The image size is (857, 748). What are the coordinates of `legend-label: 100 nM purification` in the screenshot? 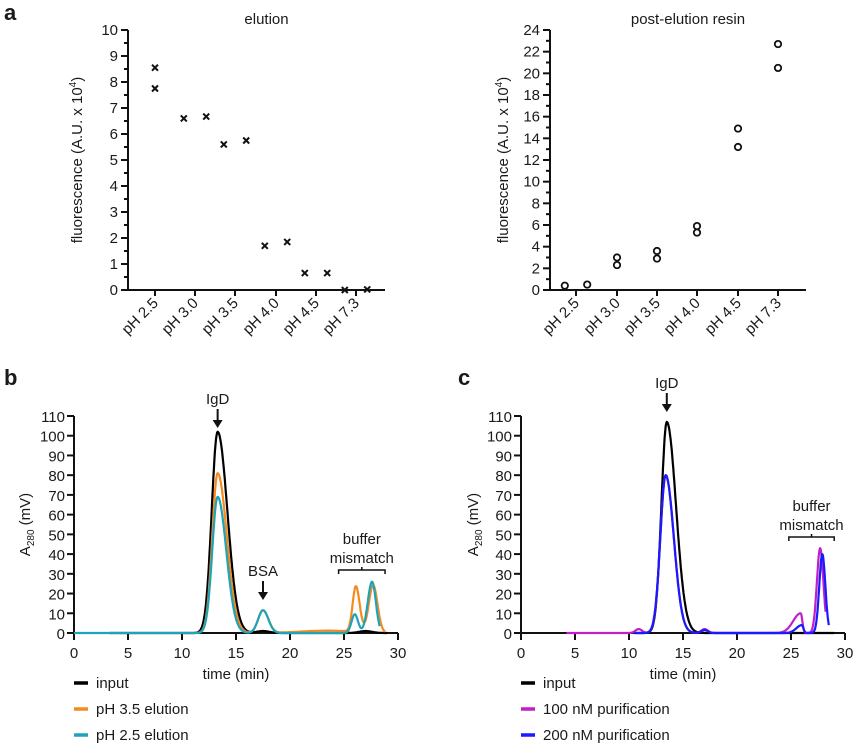 It's located at (606, 709).